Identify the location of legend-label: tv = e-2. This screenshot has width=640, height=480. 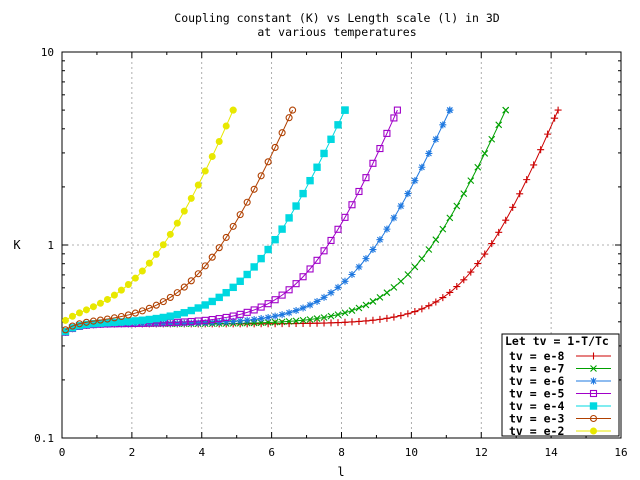
(536, 431).